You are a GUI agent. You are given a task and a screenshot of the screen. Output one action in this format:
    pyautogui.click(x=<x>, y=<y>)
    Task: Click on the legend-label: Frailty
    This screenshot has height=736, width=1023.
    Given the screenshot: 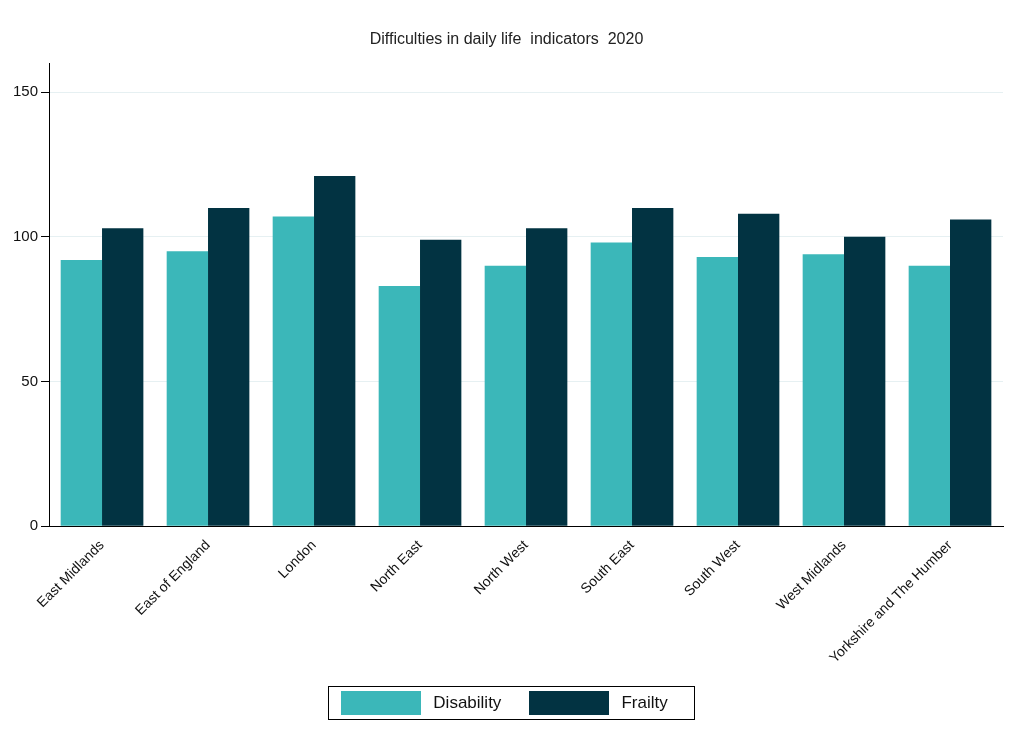 What is the action you would take?
    pyautogui.click(x=644, y=703)
    